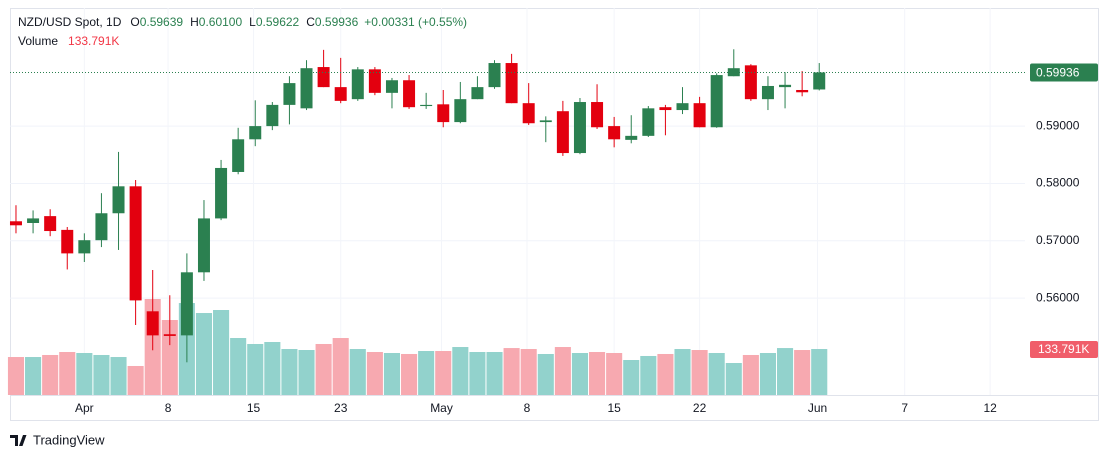 This screenshot has width=1108, height=459. Describe the element at coordinates (1058, 297) in the screenshot. I see `y-tick-label: 0.56000` at that location.